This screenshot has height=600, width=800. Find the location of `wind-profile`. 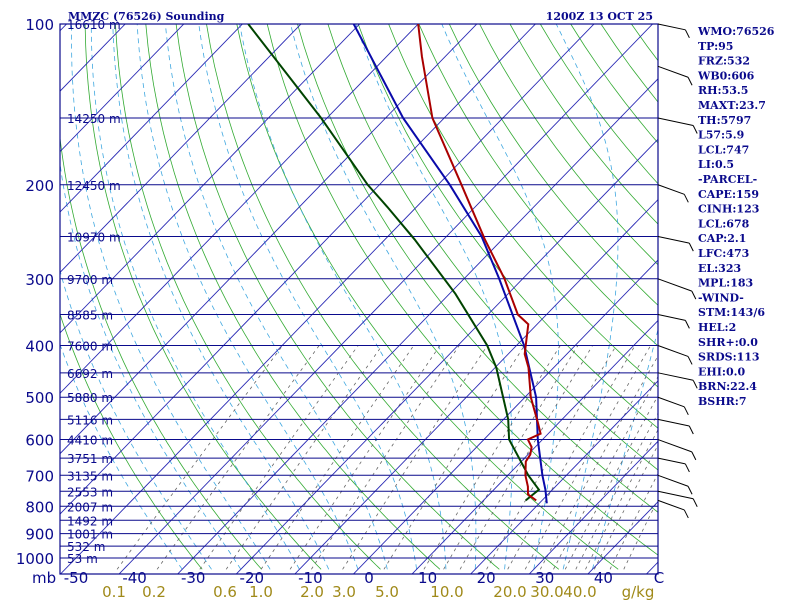

wind-profile is located at coordinates (677, 271).